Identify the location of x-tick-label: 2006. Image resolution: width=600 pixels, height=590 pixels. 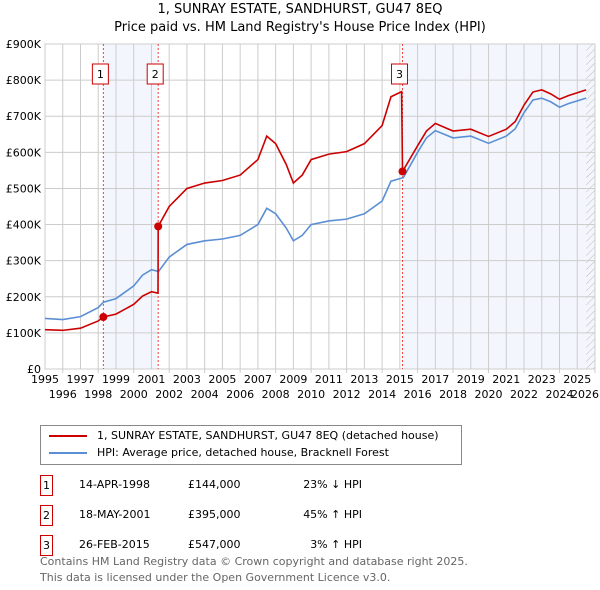
(240, 394).